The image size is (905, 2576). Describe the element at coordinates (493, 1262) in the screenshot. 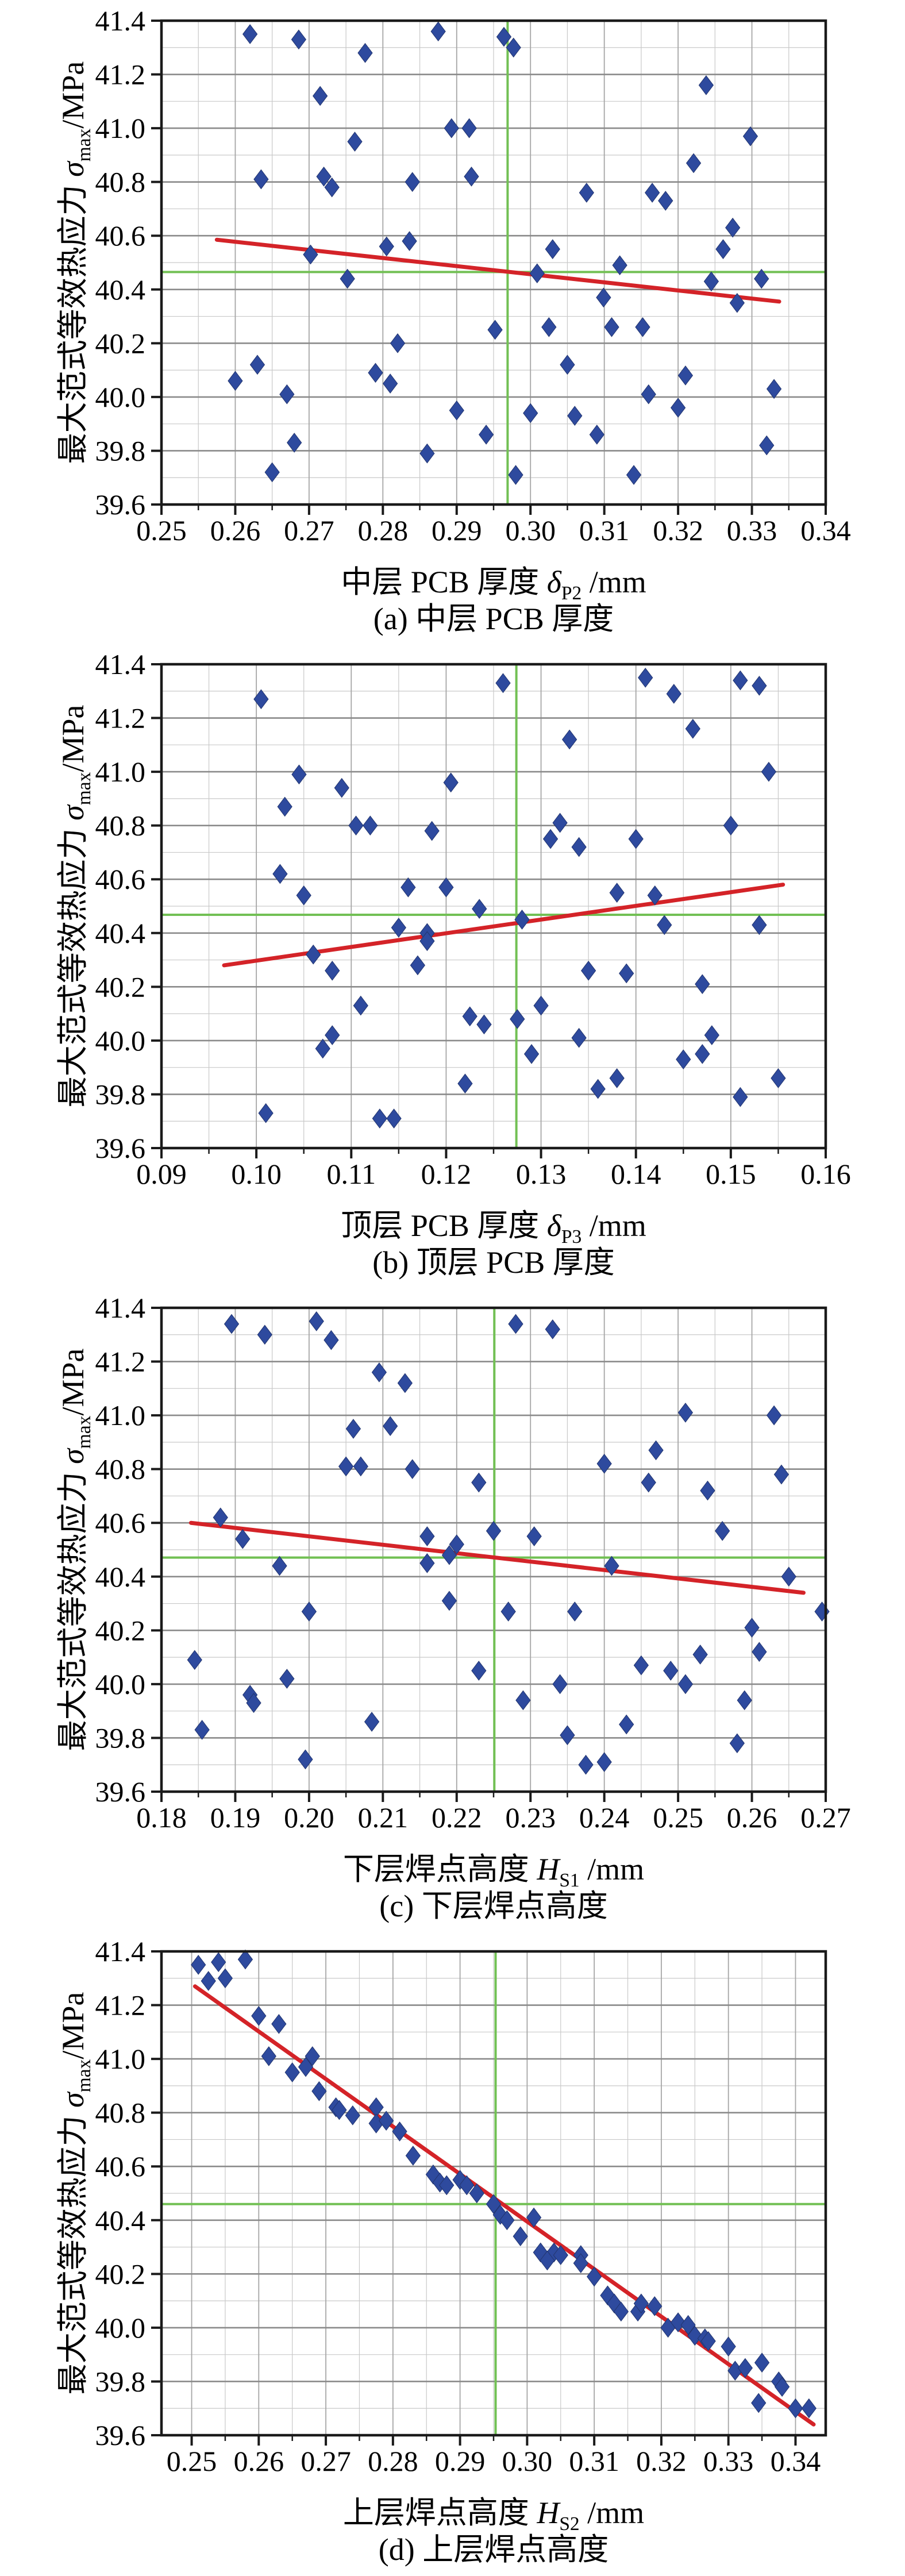

I see `caption-b: (b) 顶层 PCB 厚度` at that location.